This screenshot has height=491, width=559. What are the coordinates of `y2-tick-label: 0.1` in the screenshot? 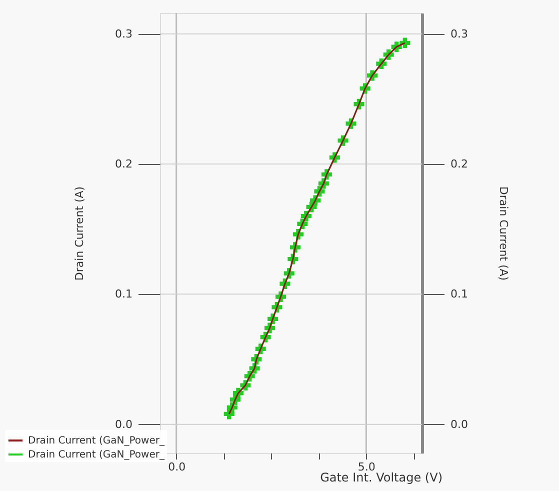 It's located at (459, 294).